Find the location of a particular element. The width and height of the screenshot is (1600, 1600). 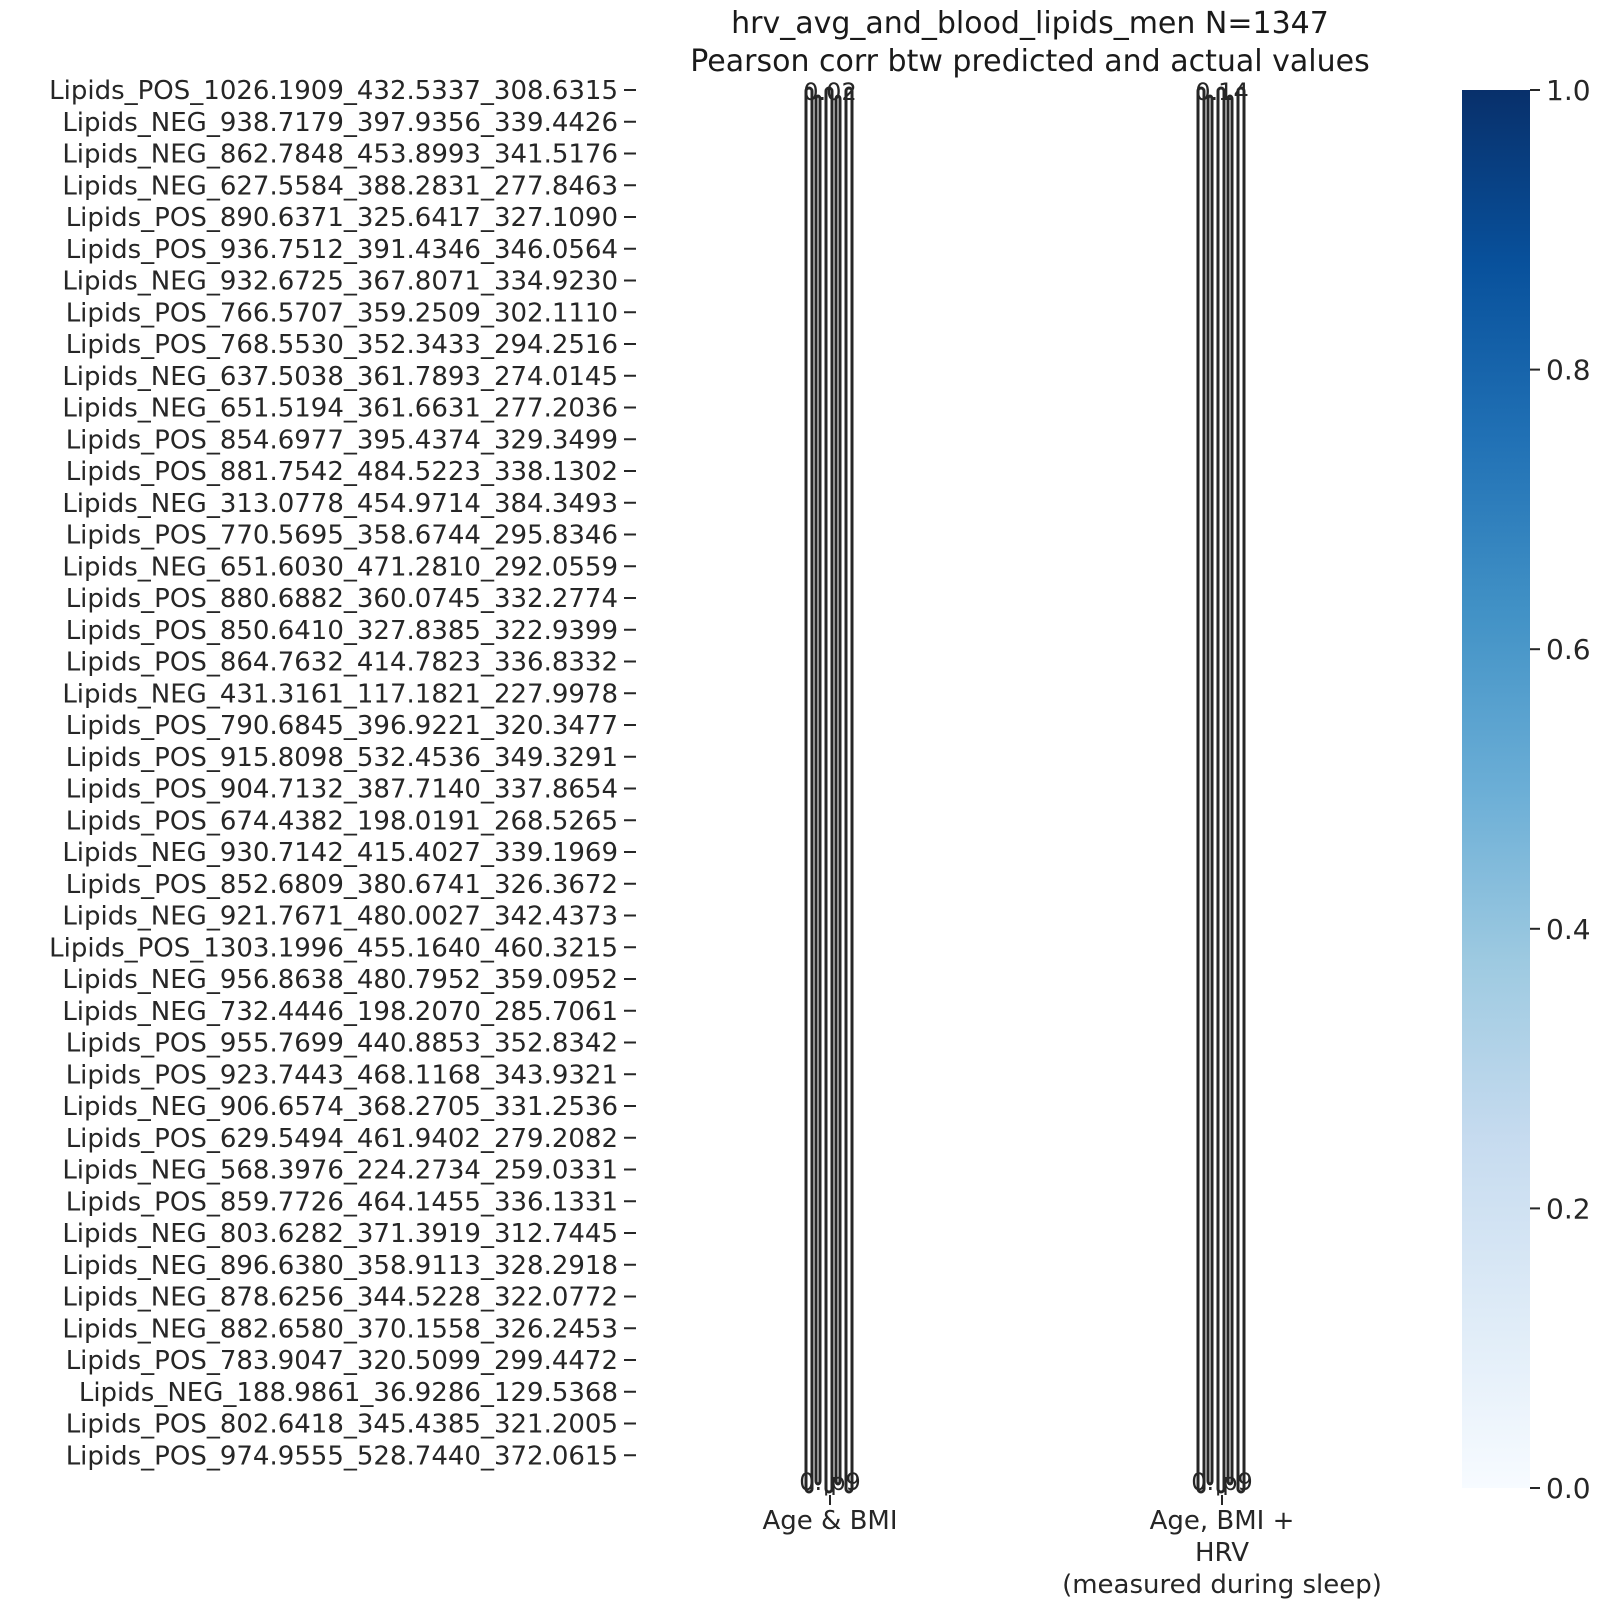

colorbar-tick-label: 0.0 is located at coordinates (1568, 1488).